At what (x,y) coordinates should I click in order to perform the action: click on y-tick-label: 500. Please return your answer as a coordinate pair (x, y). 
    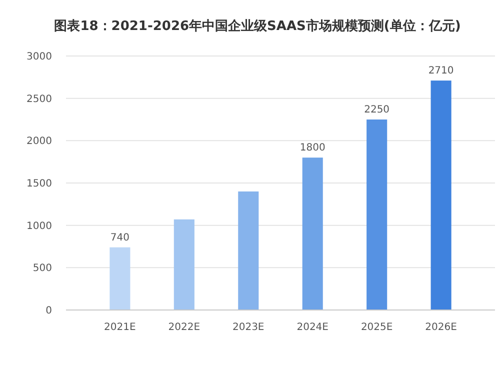
    Looking at the image, I should click on (42, 268).